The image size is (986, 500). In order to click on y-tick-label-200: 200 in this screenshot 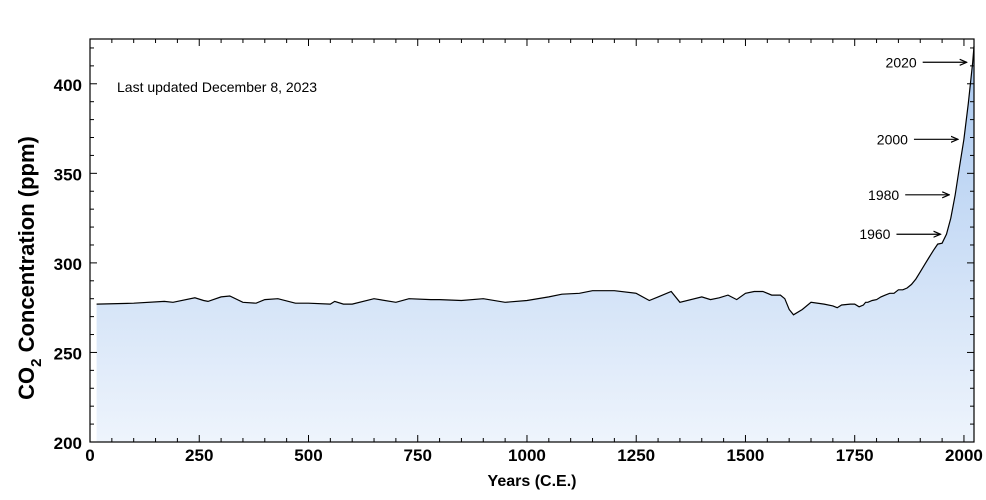, I will do `click(68, 443)`.